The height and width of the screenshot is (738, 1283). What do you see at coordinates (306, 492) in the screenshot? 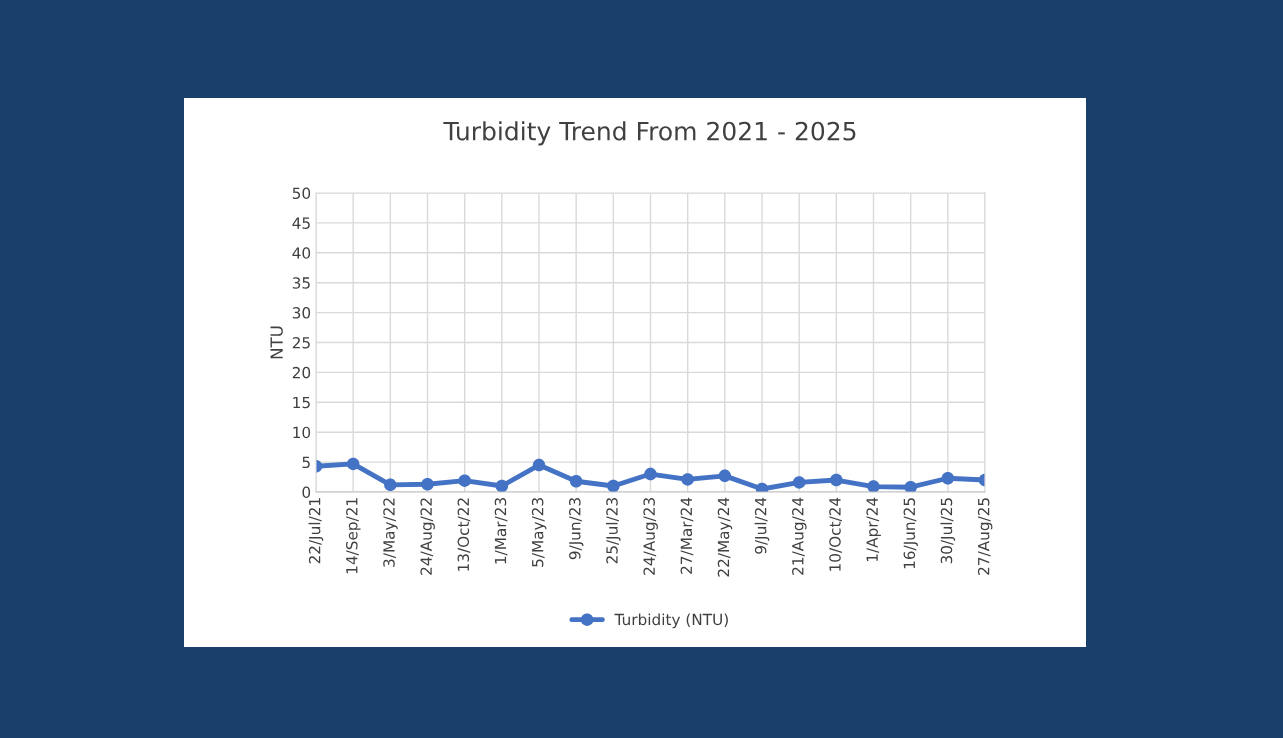
I see `y-tick-label: 0` at bounding box center [306, 492].